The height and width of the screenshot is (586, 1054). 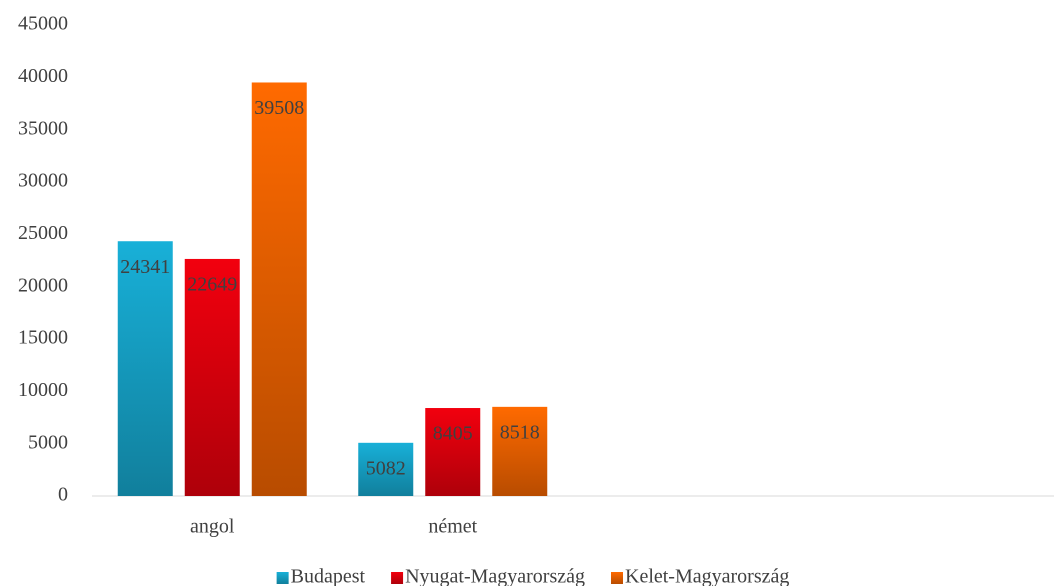 I want to click on data-label: 8405, so click(x=453, y=434).